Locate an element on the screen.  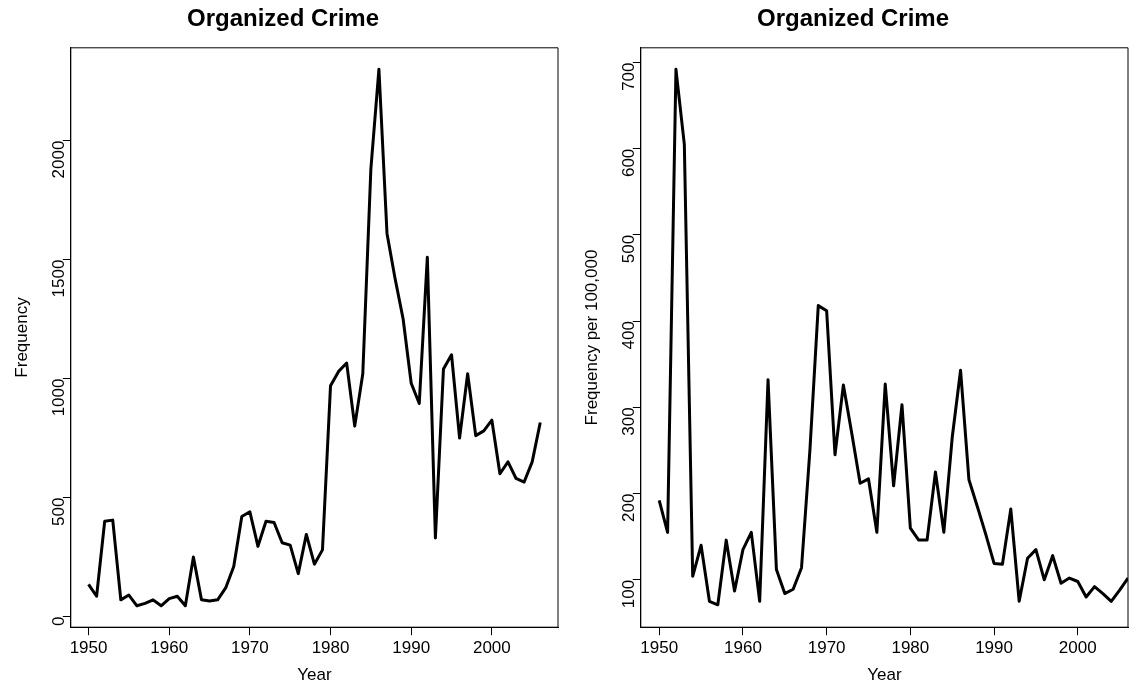
y-tick-label: 300 is located at coordinates (629, 421).